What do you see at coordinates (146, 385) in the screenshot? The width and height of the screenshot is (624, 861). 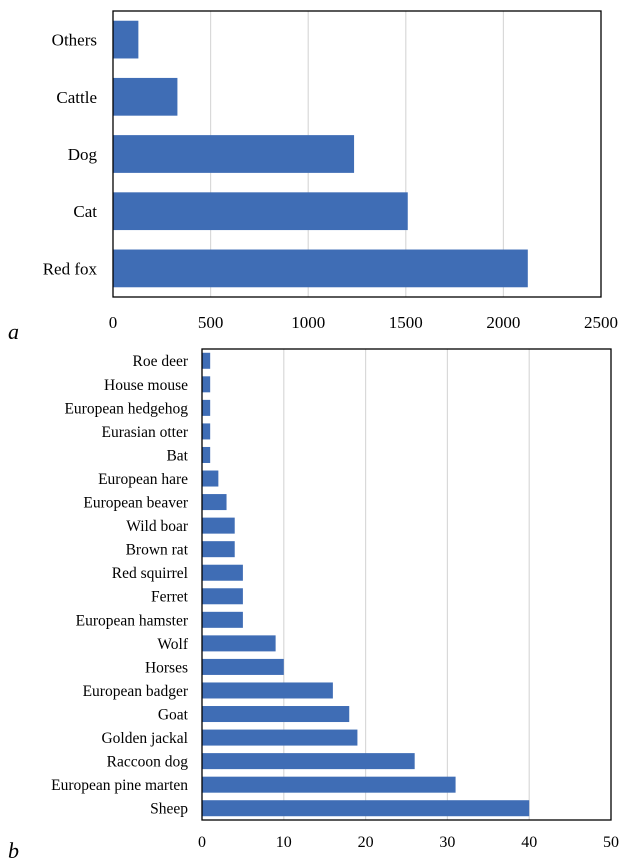 I see `category-label: House mouse` at bounding box center [146, 385].